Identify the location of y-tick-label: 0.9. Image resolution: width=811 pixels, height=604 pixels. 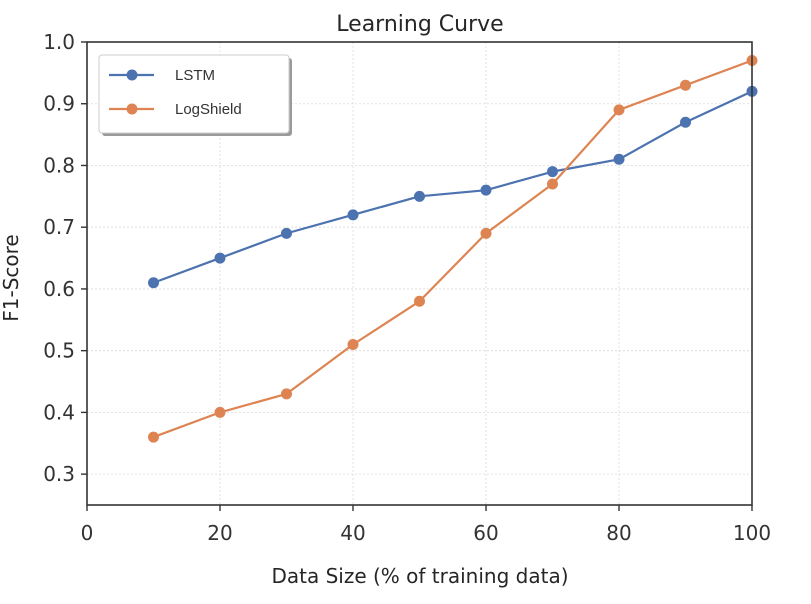
(59, 104).